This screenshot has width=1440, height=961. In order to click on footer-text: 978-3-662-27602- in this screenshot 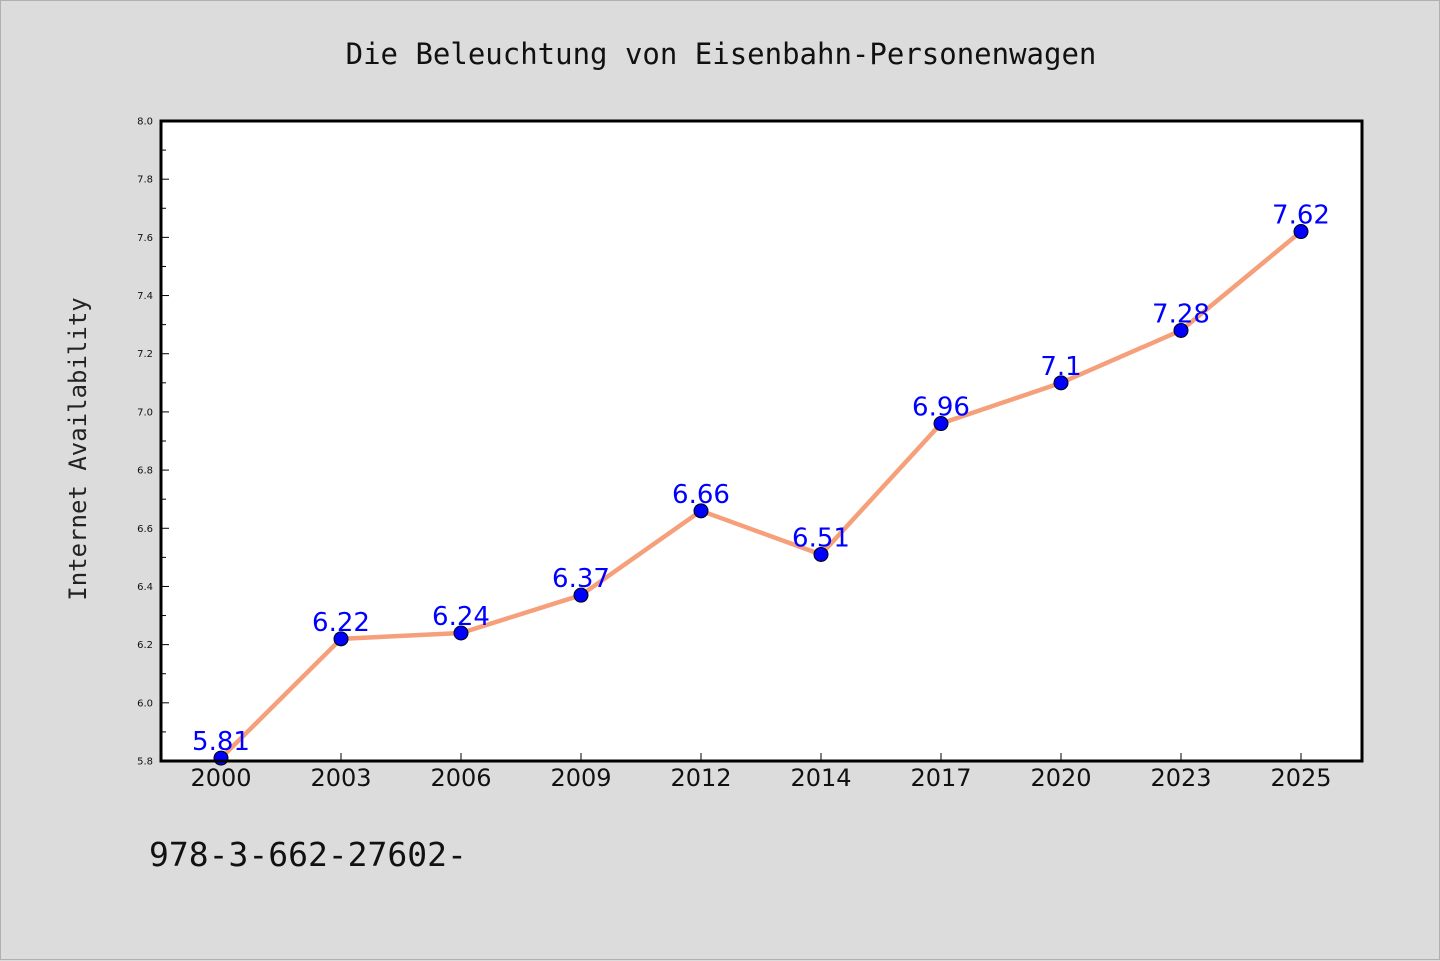, I will do `click(308, 854)`.